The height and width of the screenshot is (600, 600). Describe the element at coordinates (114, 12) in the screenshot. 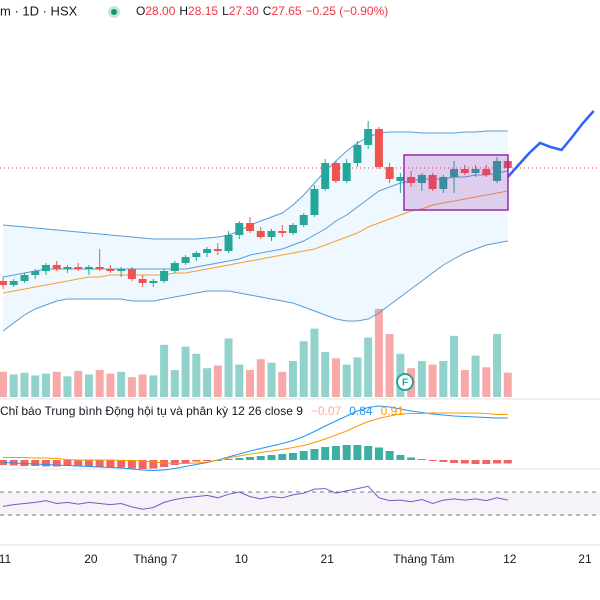

I see `status-dot` at that location.